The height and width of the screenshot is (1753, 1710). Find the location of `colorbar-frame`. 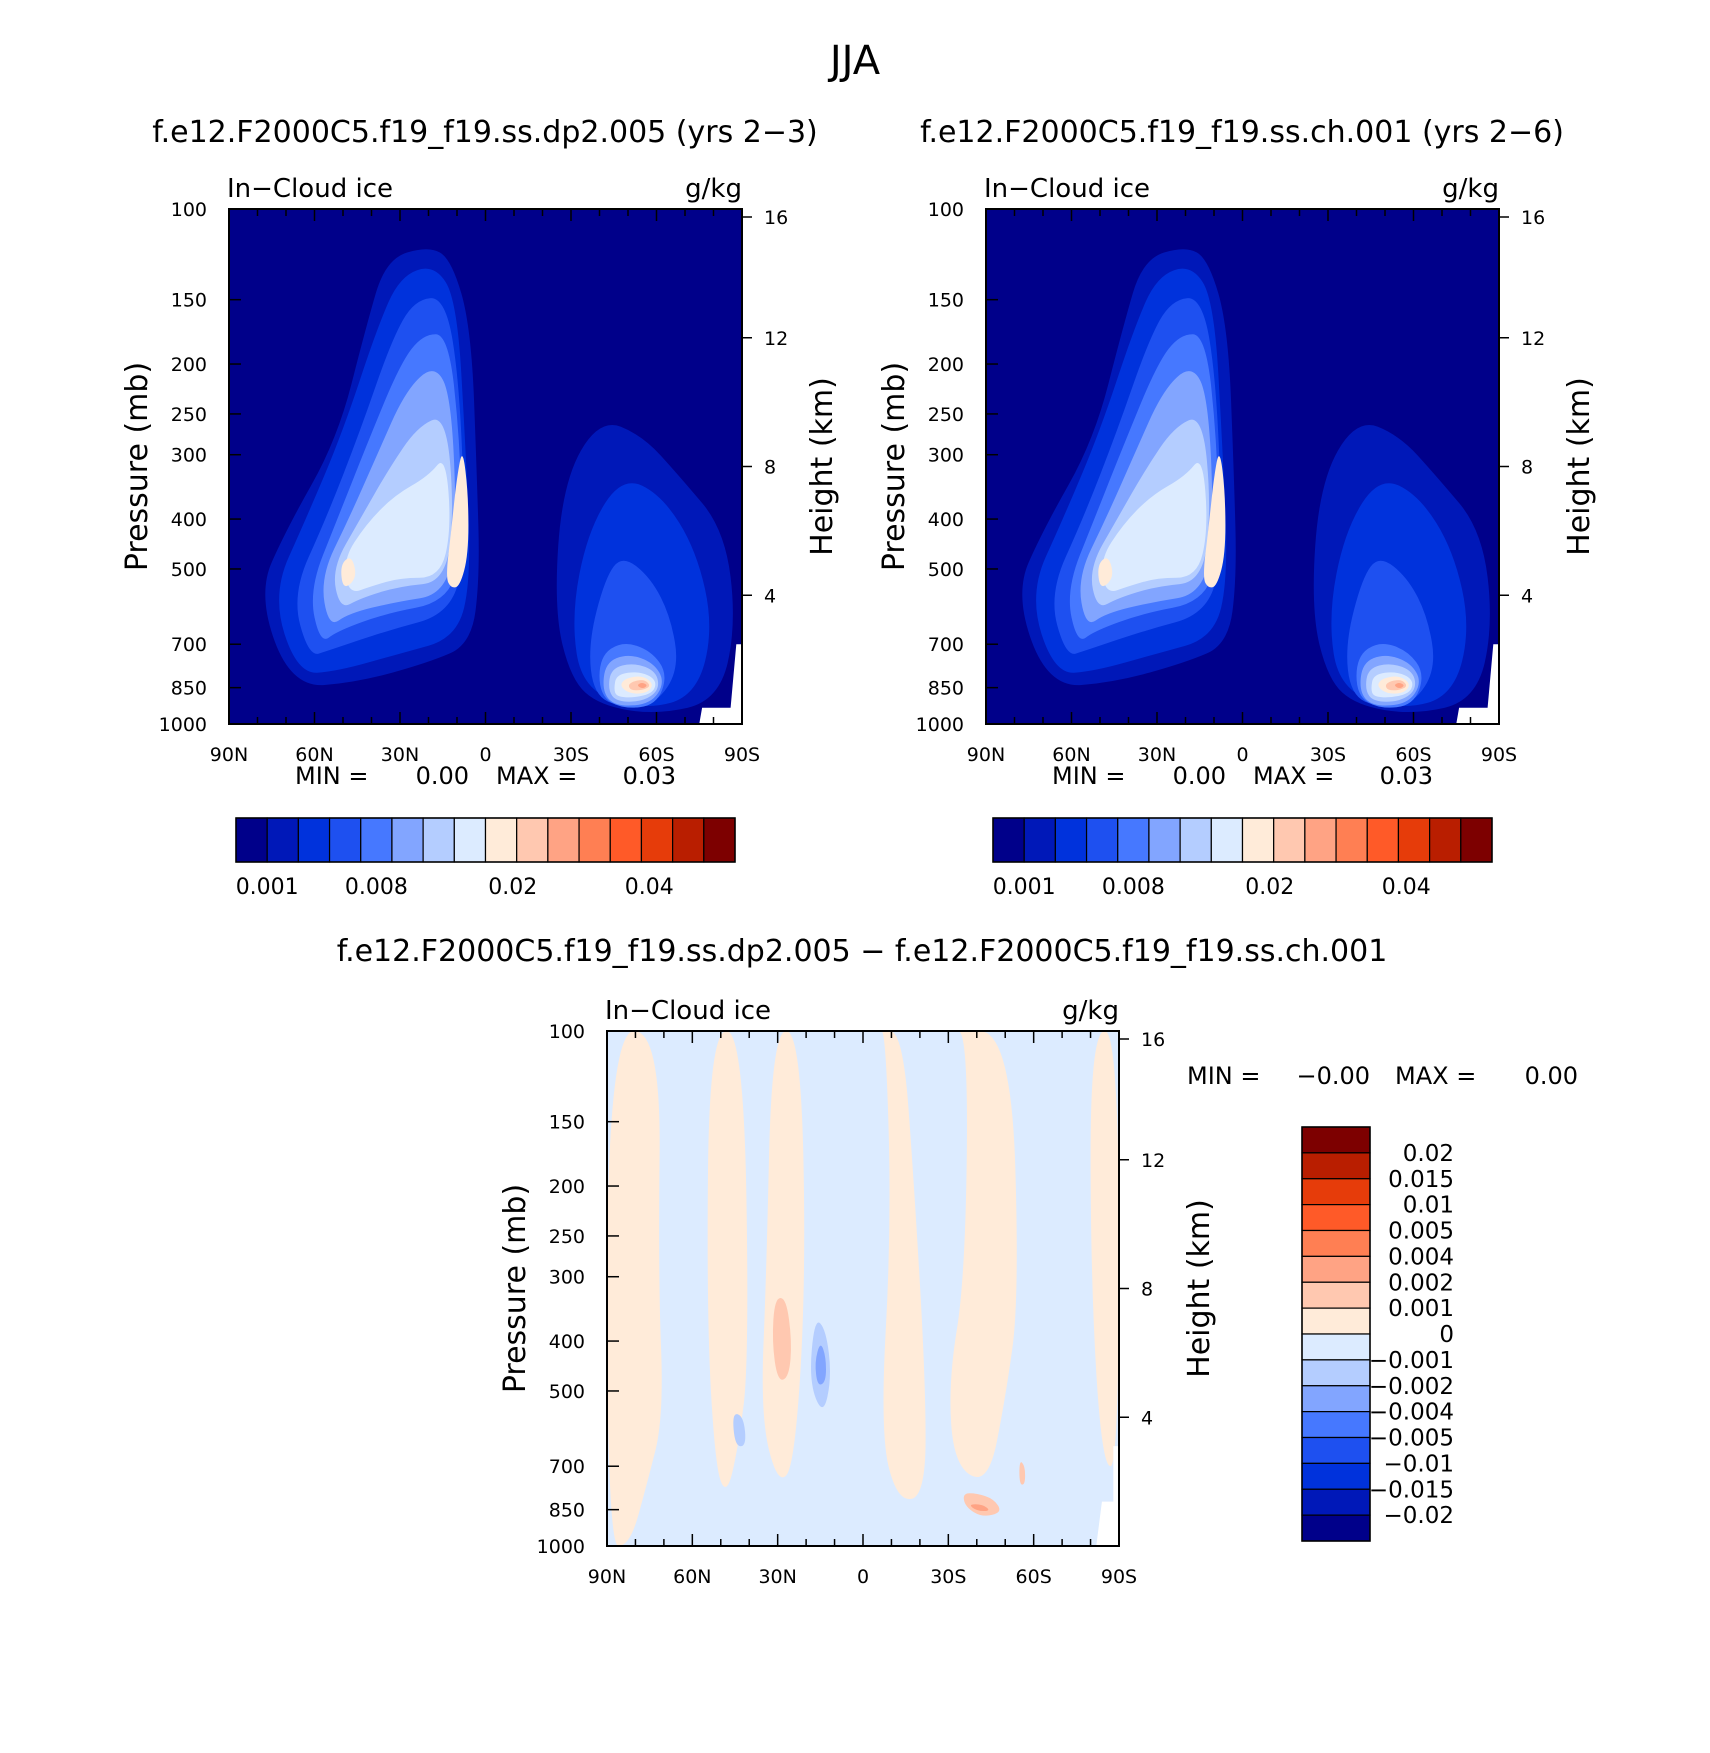

colorbar-frame is located at coordinates (1242, 840).